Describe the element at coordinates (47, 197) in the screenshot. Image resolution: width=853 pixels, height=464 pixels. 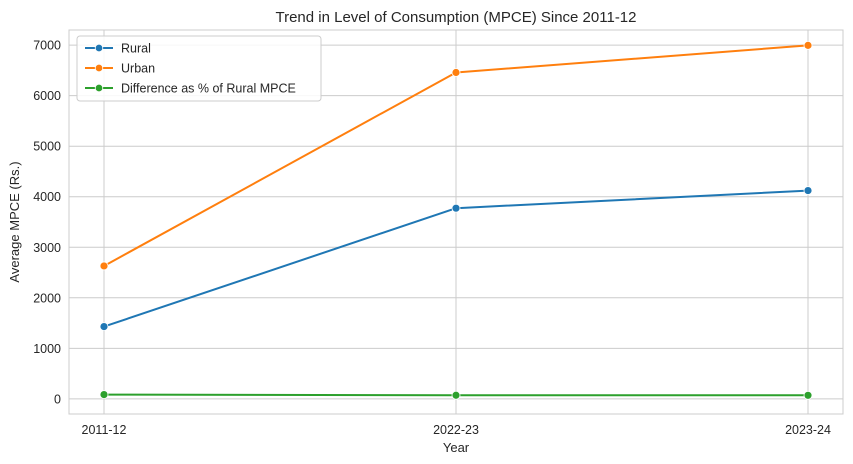
I see `y-tick-label: 4000` at that location.